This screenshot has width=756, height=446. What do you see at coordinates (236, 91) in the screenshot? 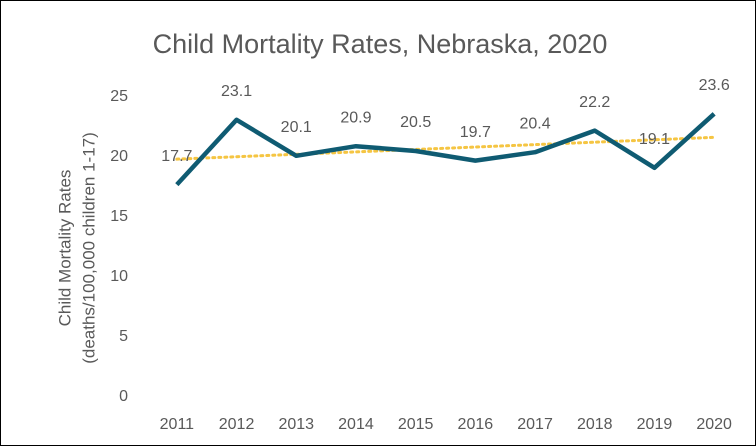
I see `data-label: 23.1` at bounding box center [236, 91].